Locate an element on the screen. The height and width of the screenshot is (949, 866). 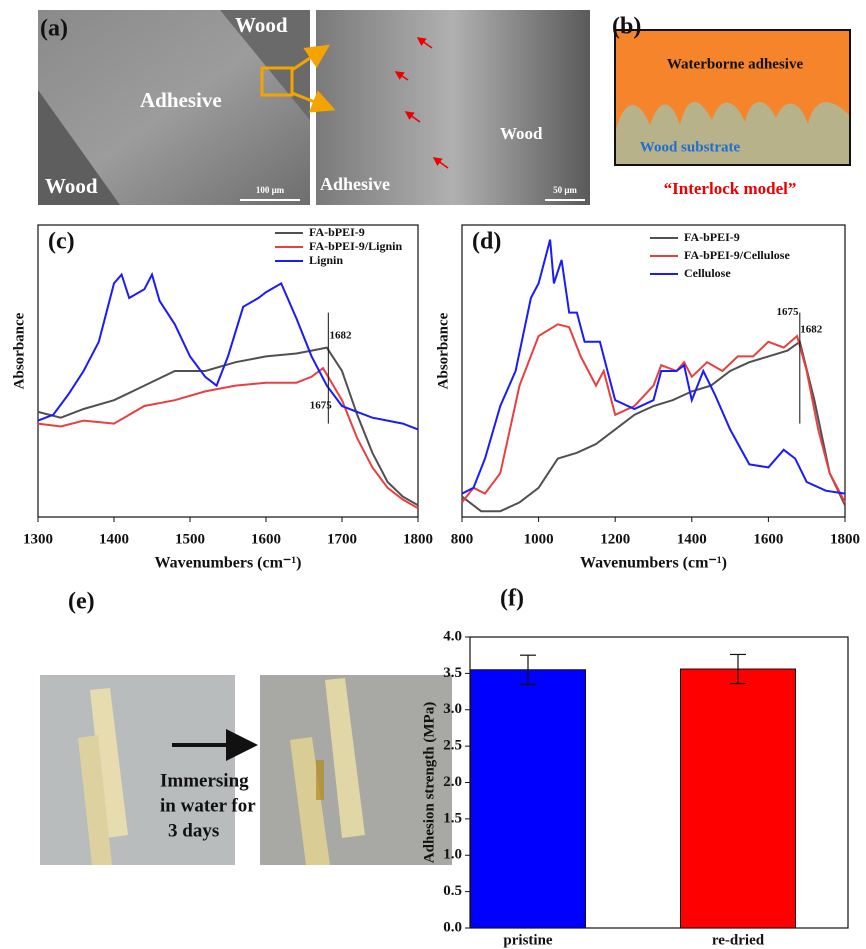
panel-label: (e) is located at coordinates (81, 602).